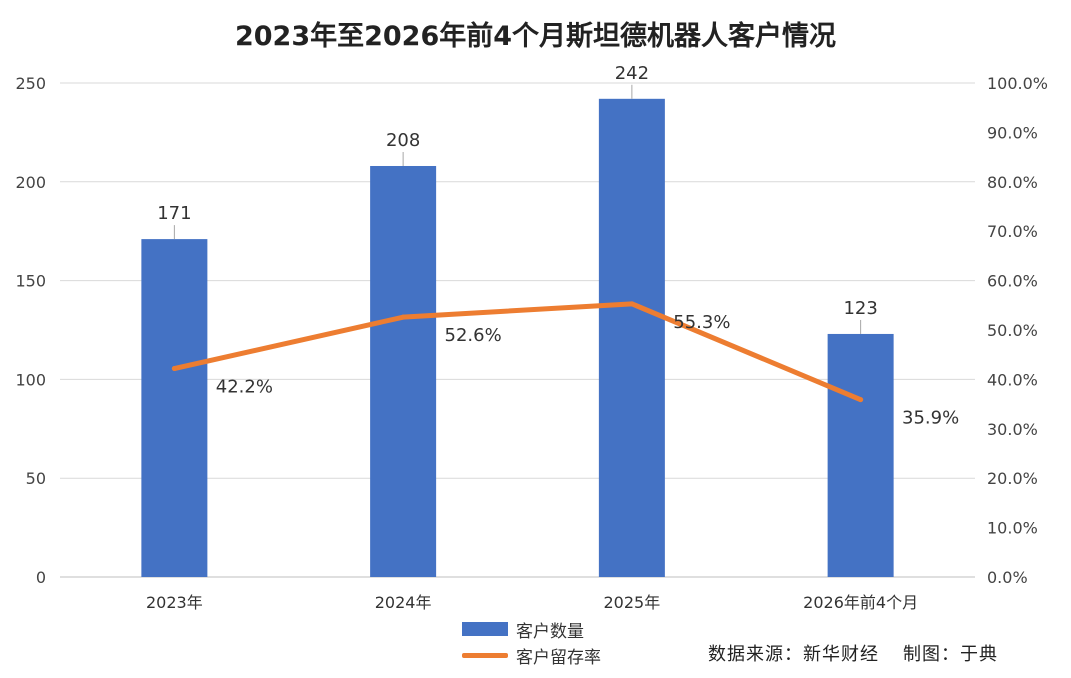 This screenshot has height=678, width=1071. Describe the element at coordinates (485, 655) in the screenshot. I see `legend-swatch-line` at that location.